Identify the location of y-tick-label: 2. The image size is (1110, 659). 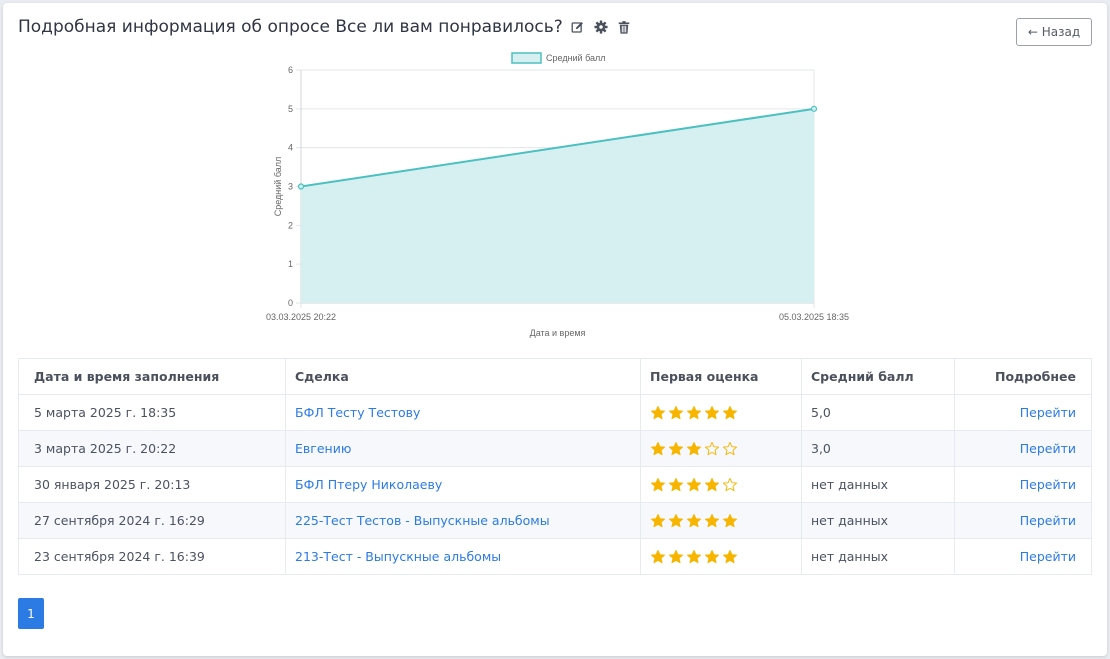
(290, 225).